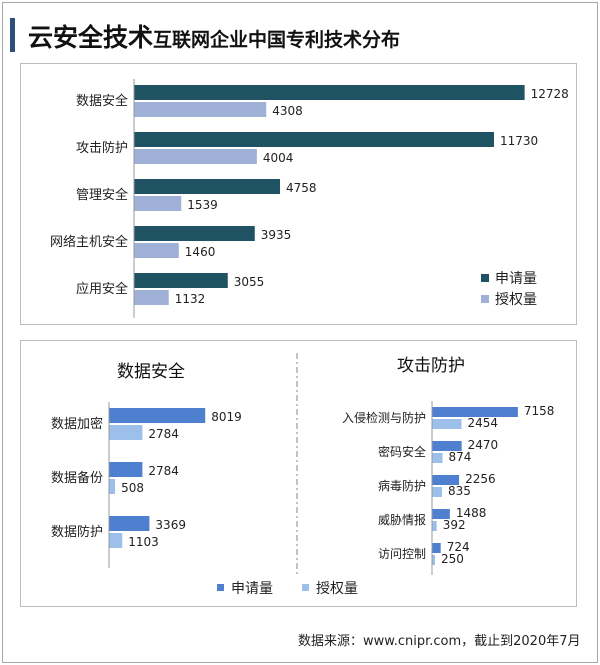 The height and width of the screenshot is (665, 600). What do you see at coordinates (151, 372) in the screenshot?
I see `subchart-title-data-security: 数据安全` at bounding box center [151, 372].